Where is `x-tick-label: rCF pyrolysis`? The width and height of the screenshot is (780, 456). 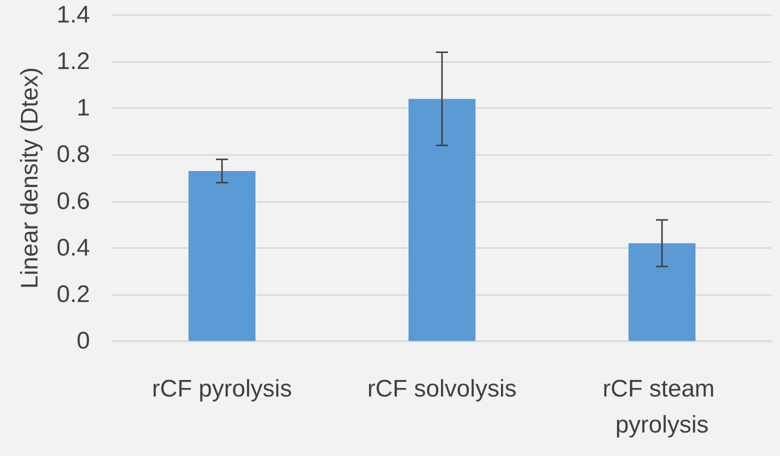 x-tick-label: rCF pyrolysis is located at coordinates (222, 389).